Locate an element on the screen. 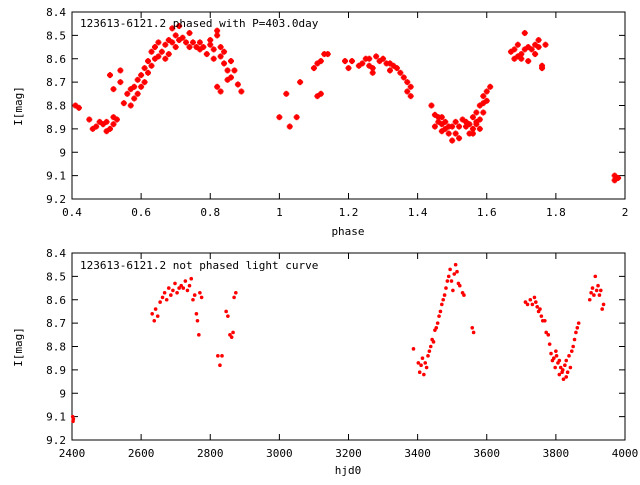  y-tick-label: 8.7 is located at coordinates (56, 82).